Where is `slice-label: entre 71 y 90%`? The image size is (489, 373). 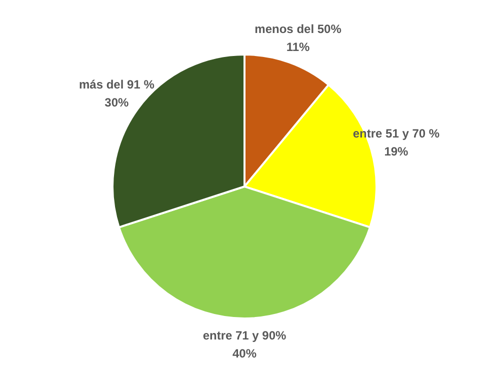 slice-label: entre 71 y 90% is located at coordinates (244, 335).